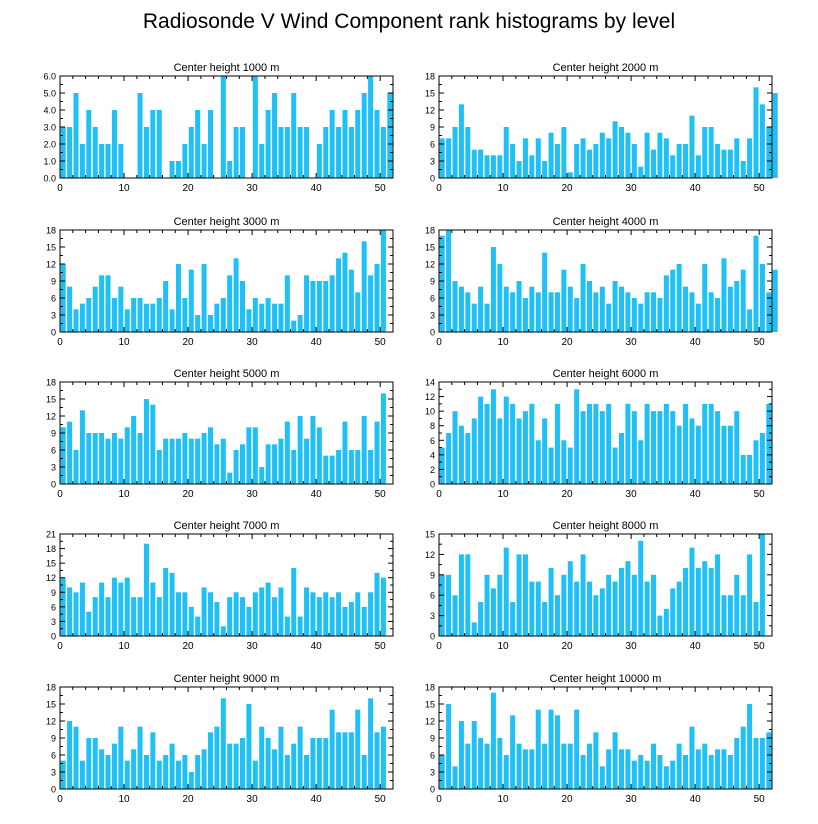 The width and height of the screenshot is (818, 824). What do you see at coordinates (381, 188) in the screenshot?
I see `x-tick-label: 50` at bounding box center [381, 188].